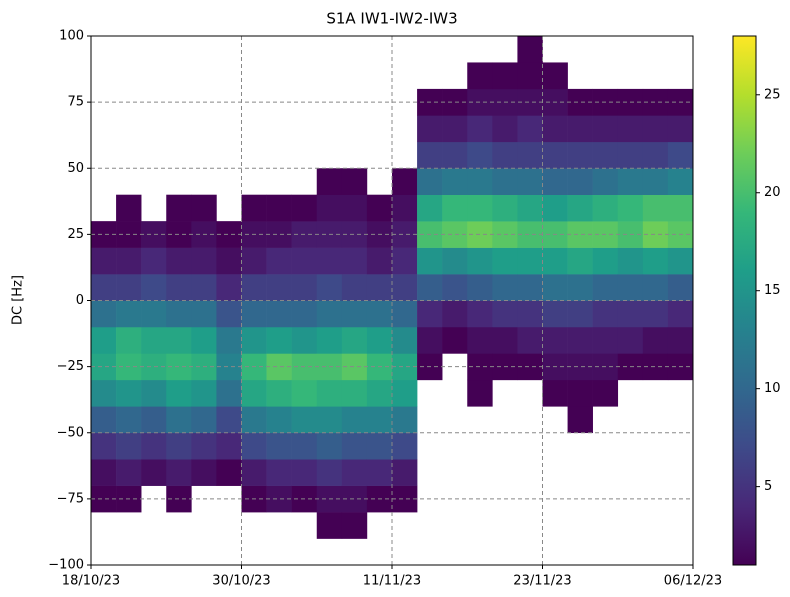  What do you see at coordinates (768, 486) in the screenshot?
I see `colorbar-tick-label: 5` at bounding box center [768, 486].